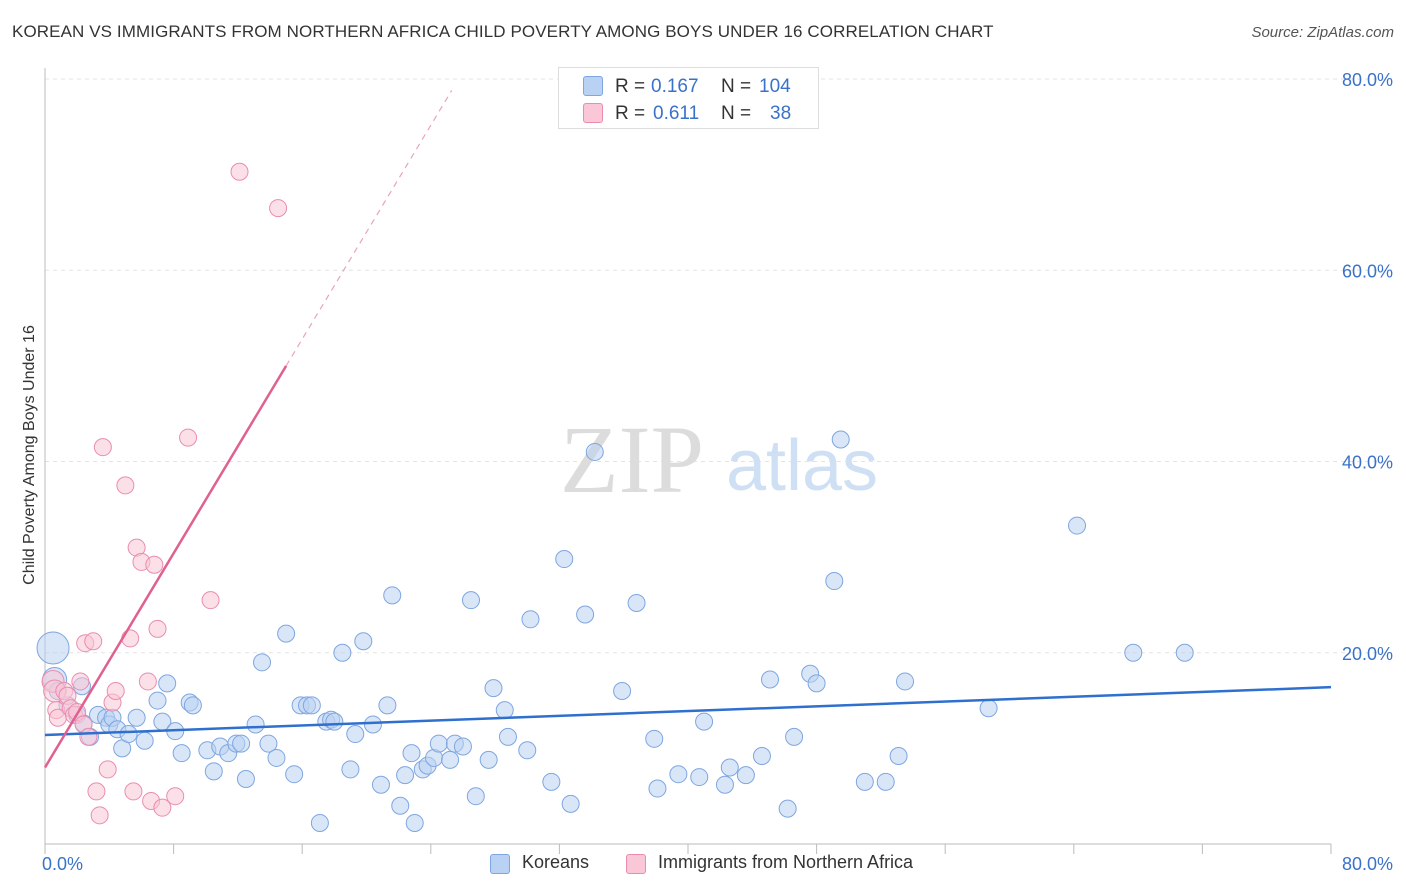 This screenshot has width=1406, height=892. Describe the element at coordinates (781, 113) in the screenshot. I see `legend-n-value: 38` at that location.